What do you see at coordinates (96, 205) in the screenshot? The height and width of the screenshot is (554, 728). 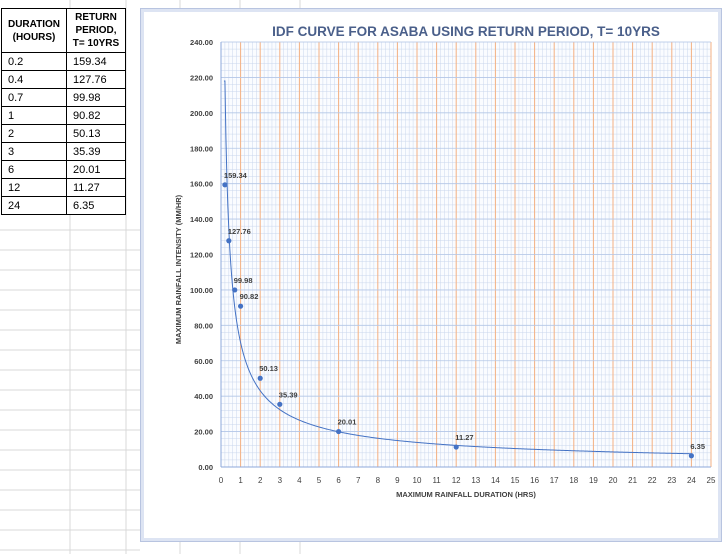 I see `intensity-cell: 6.35` at bounding box center [96, 205].